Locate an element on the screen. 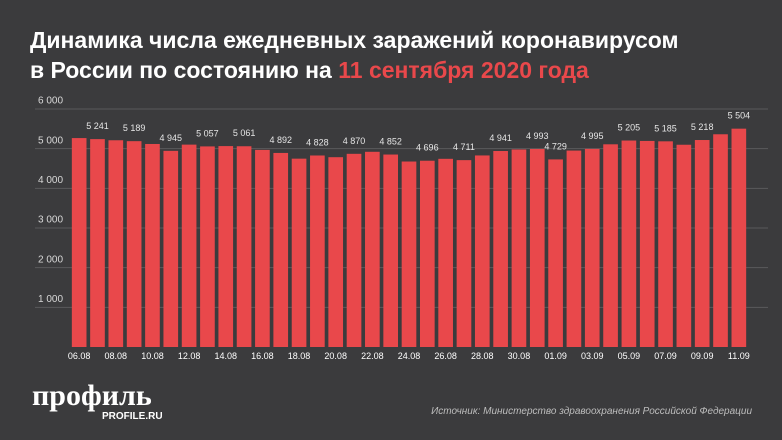 The height and width of the screenshot is (440, 782). x-tick-label: 10.08 is located at coordinates (152, 356).